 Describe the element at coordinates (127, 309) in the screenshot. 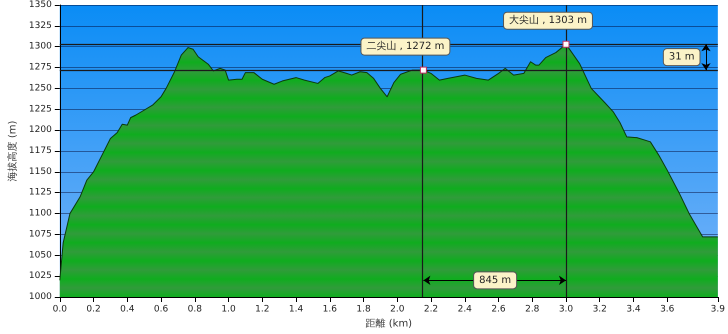

I see `x-tick-label: 0.4` at that location.